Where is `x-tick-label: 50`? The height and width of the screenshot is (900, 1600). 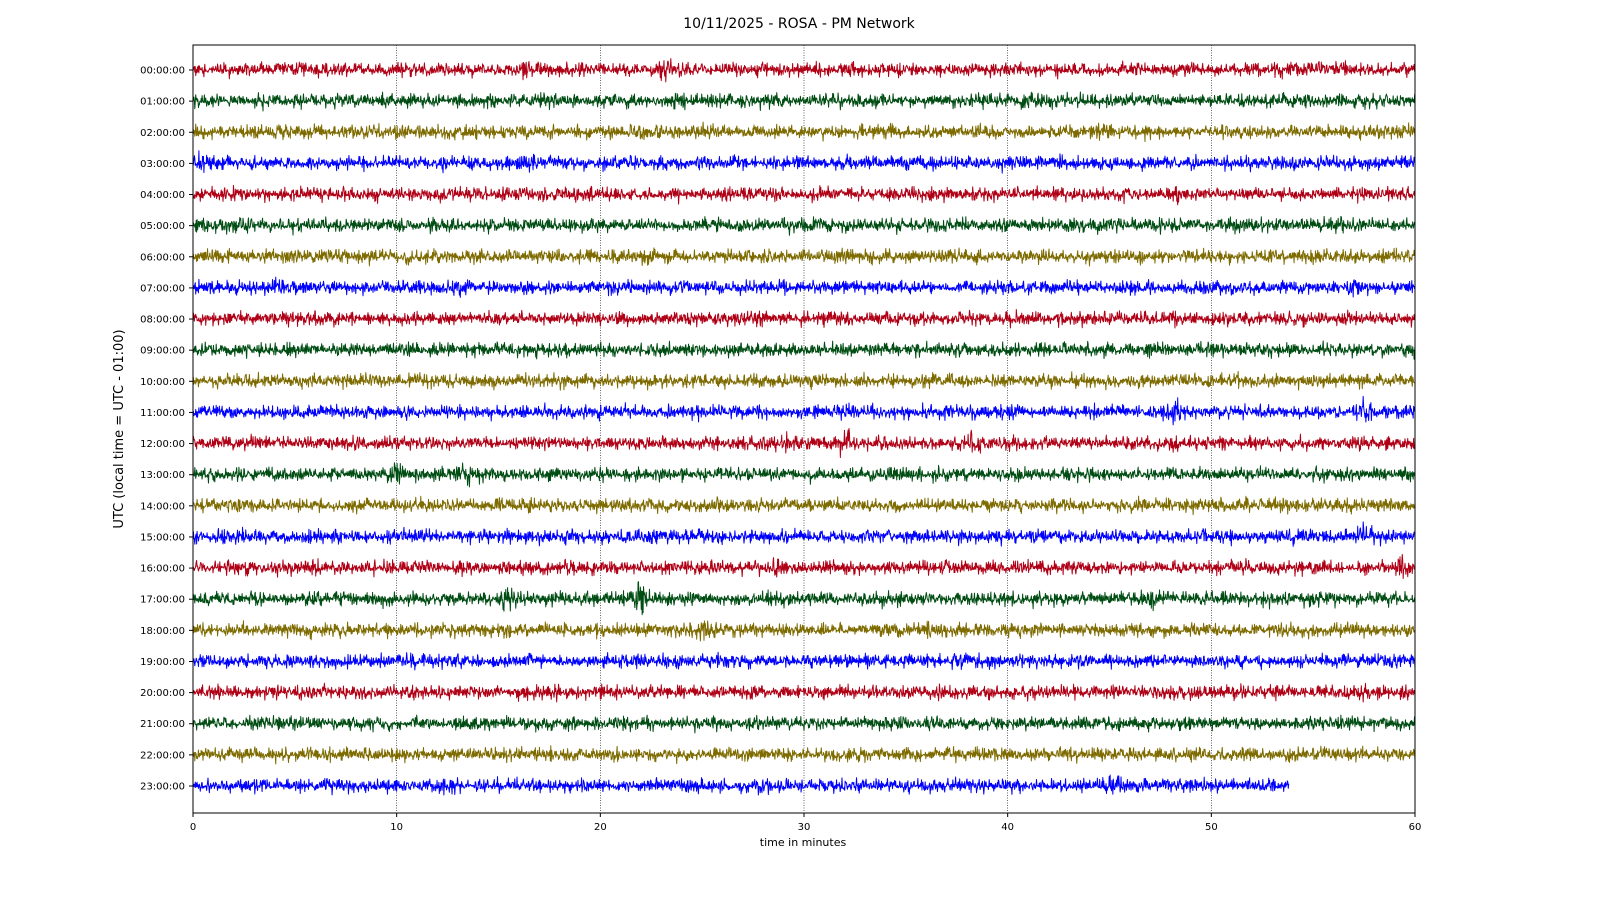
x-tick-label: 50 is located at coordinates (1211, 827).